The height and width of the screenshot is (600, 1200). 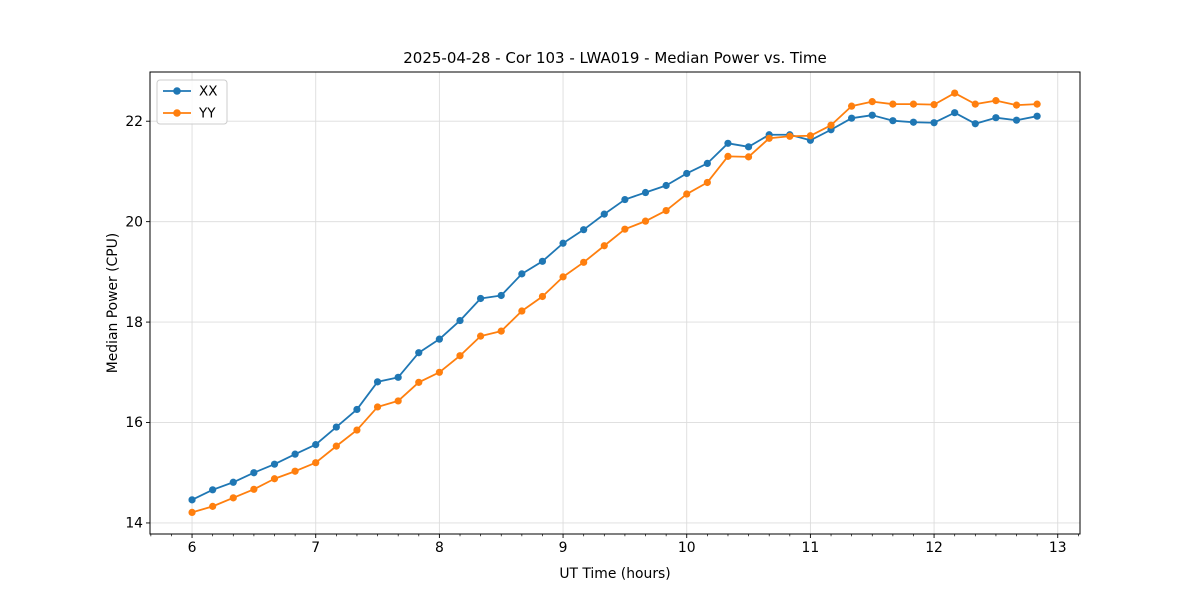 What do you see at coordinates (190, 92) in the screenshot?
I see `legend-item-xx: XX` at bounding box center [190, 92].